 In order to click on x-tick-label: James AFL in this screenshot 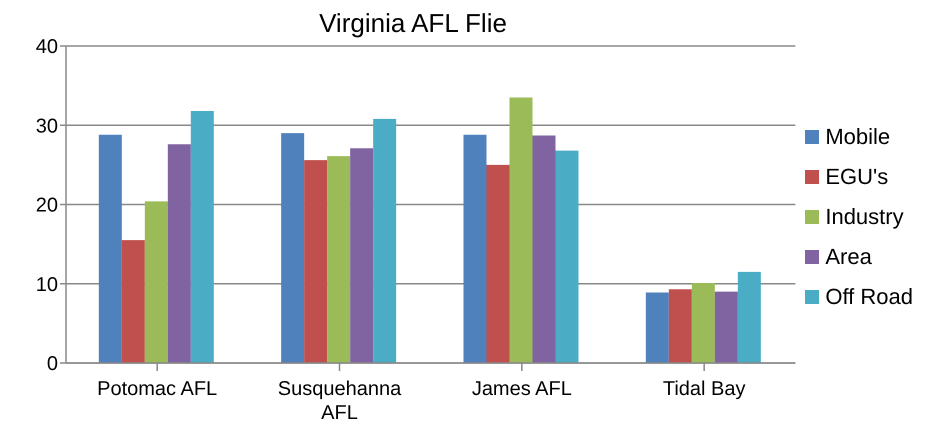, I will do `click(522, 389)`.